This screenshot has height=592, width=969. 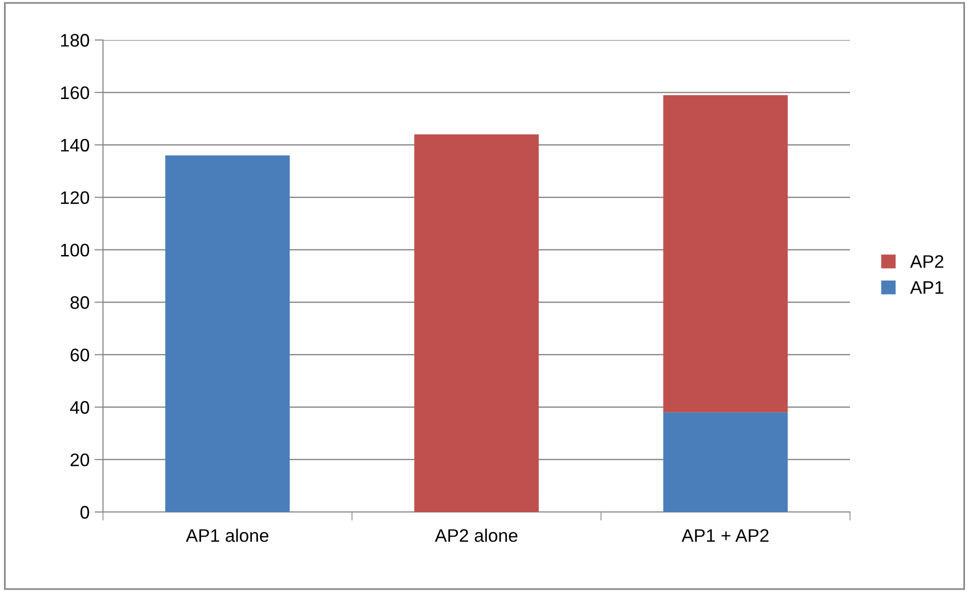 What do you see at coordinates (927, 261) in the screenshot?
I see `legend-label: AP2` at bounding box center [927, 261].